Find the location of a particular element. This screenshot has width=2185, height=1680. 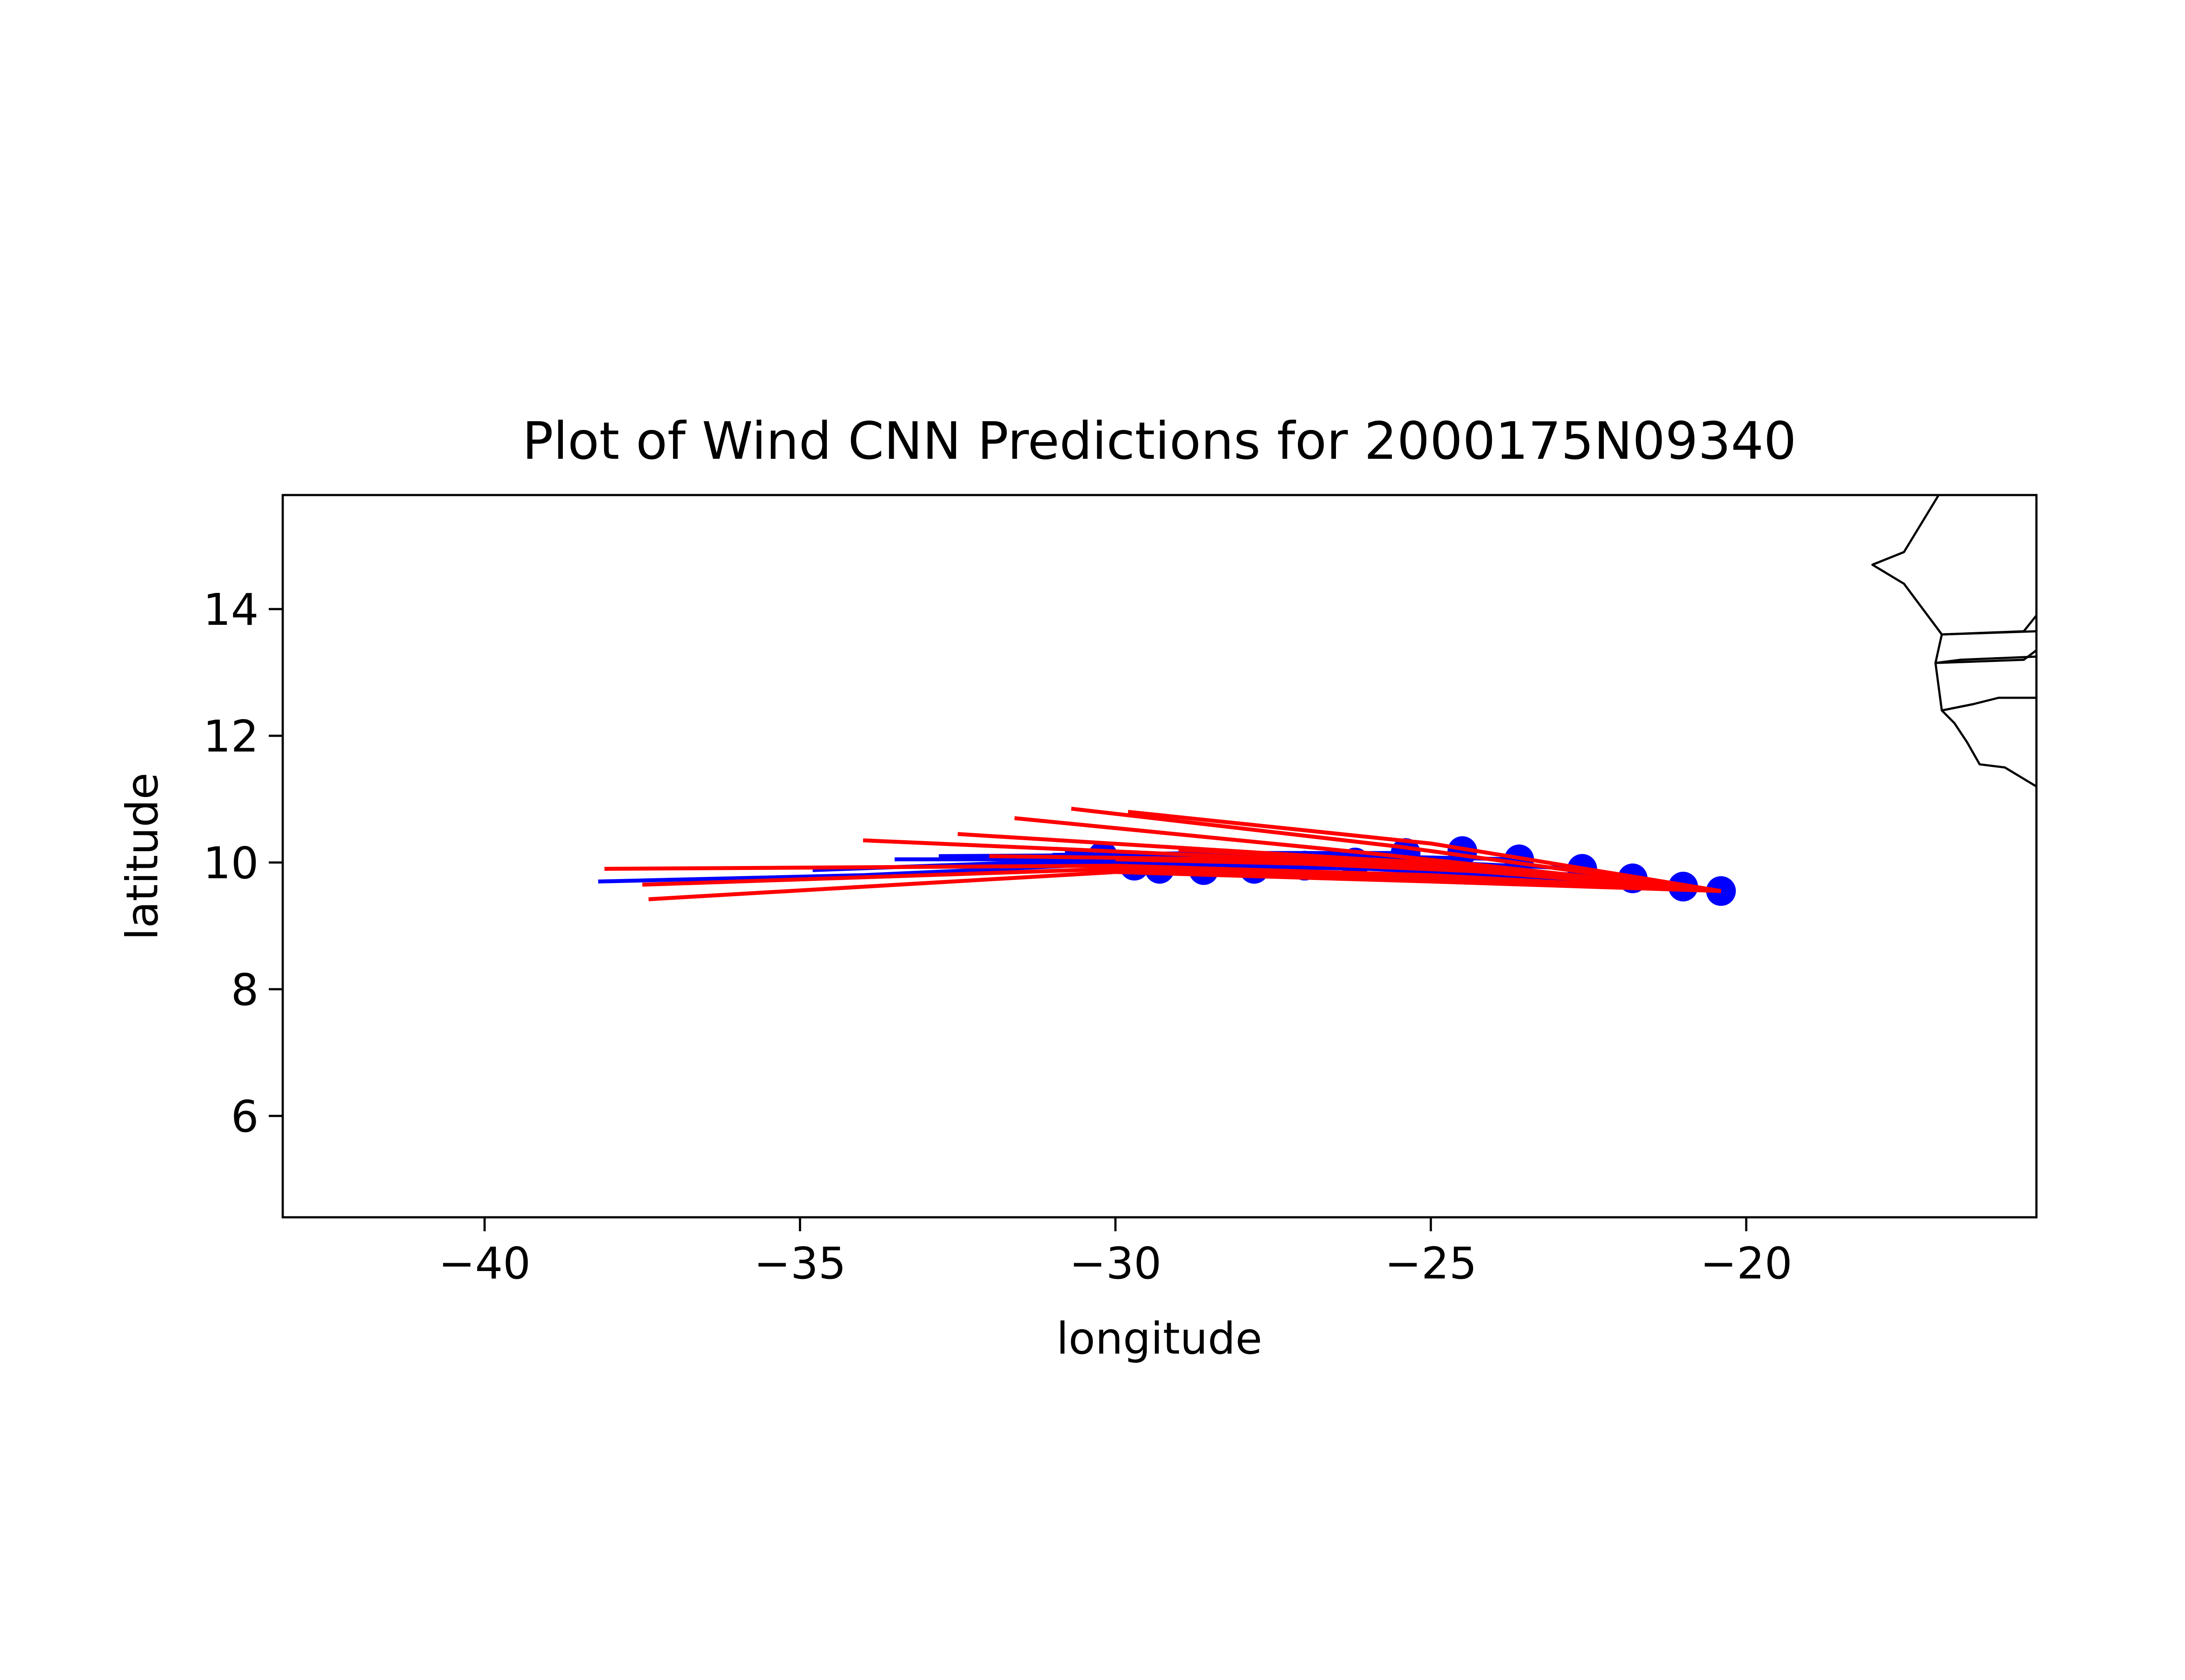

y-tick-label: 12 is located at coordinates (231, 736).